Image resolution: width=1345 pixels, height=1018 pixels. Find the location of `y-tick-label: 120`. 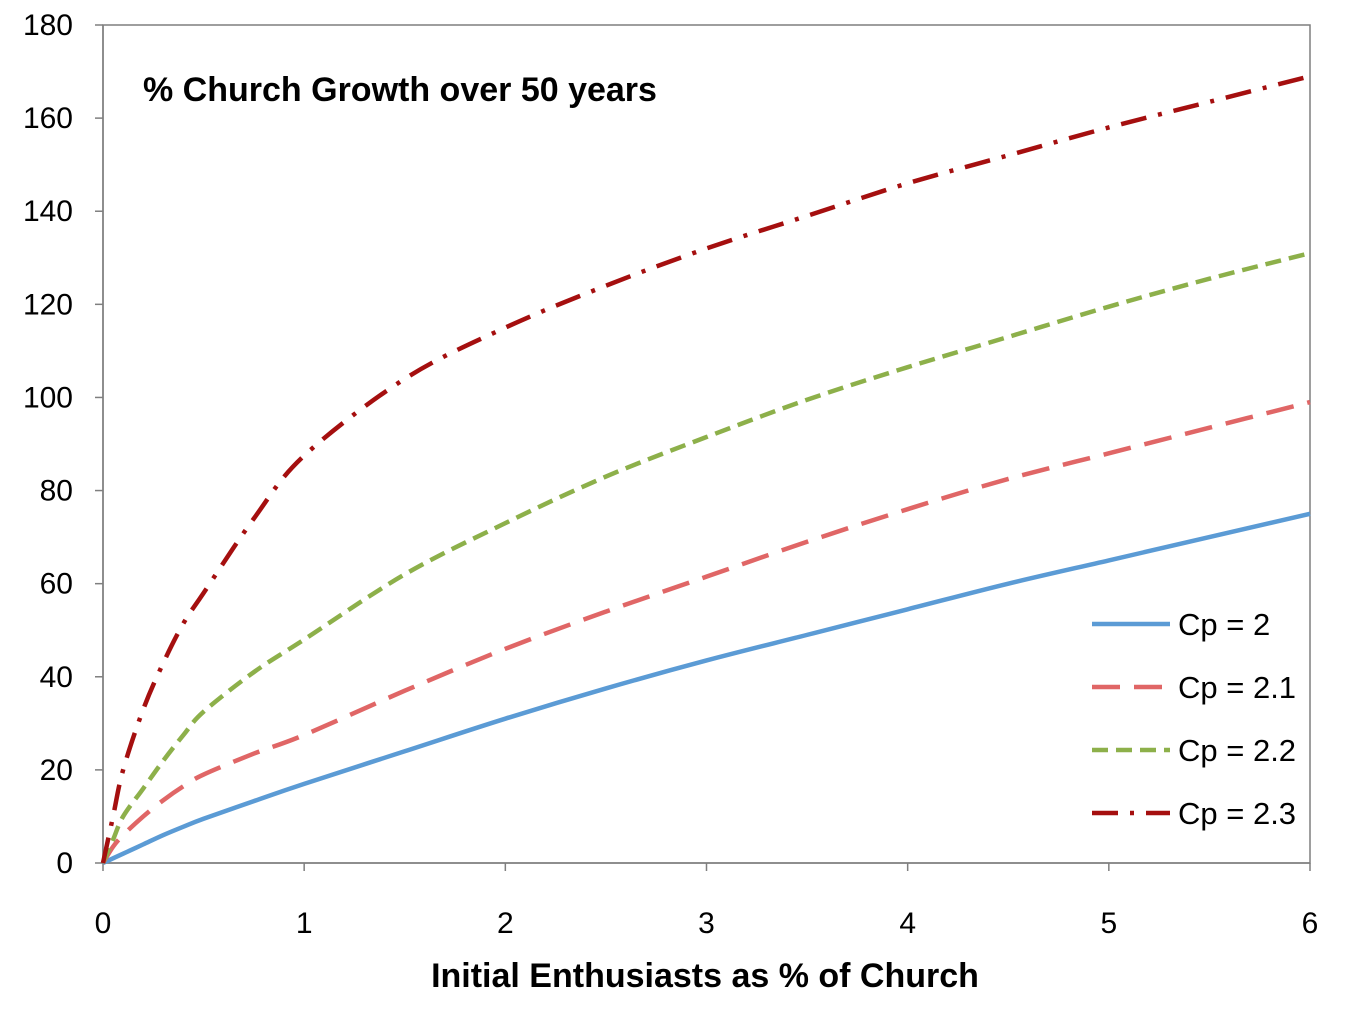

y-tick-label: 120 is located at coordinates (48, 304).